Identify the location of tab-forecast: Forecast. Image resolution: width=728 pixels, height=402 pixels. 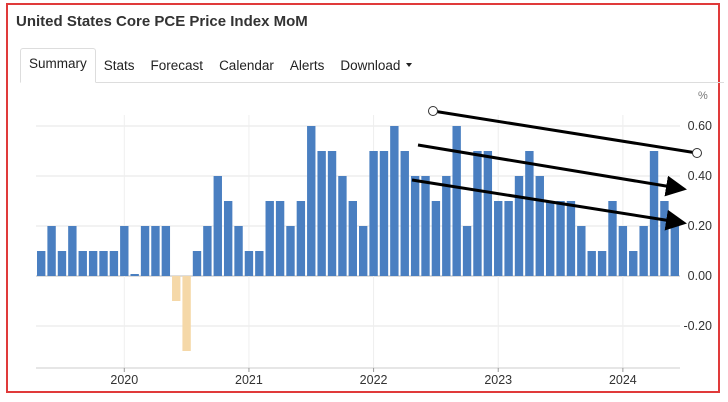
(177, 70).